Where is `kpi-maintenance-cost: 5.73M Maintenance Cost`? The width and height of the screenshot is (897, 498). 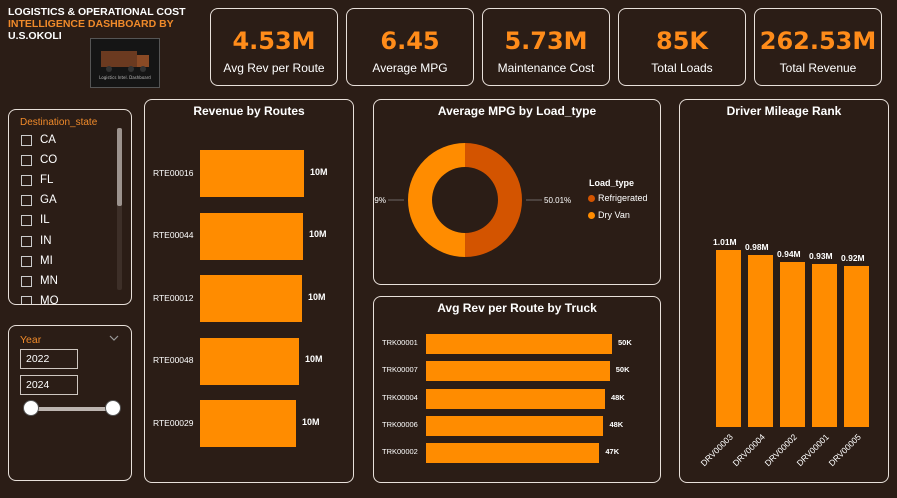
kpi-maintenance-cost: 5.73M Maintenance Cost is located at coordinates (546, 47).